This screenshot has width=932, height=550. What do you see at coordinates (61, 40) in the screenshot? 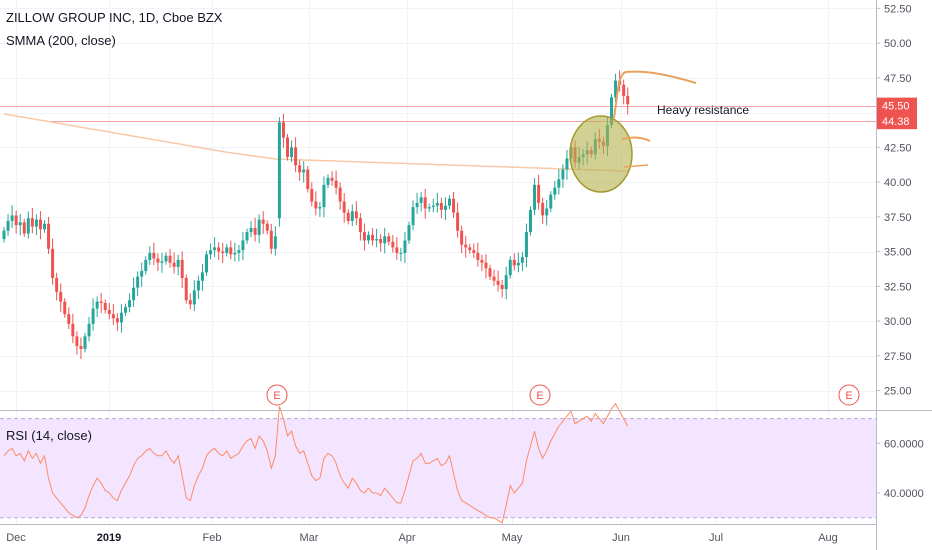
I see `smma-indicator-label: SMMA (200, close)` at bounding box center [61, 40].